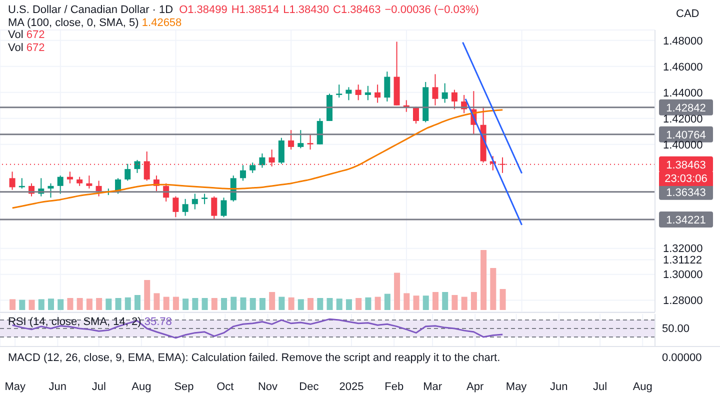 This screenshot has height=399, width=720. Describe the element at coordinates (683, 119) in the screenshot. I see `y-tick-label: 1.42000` at that location.